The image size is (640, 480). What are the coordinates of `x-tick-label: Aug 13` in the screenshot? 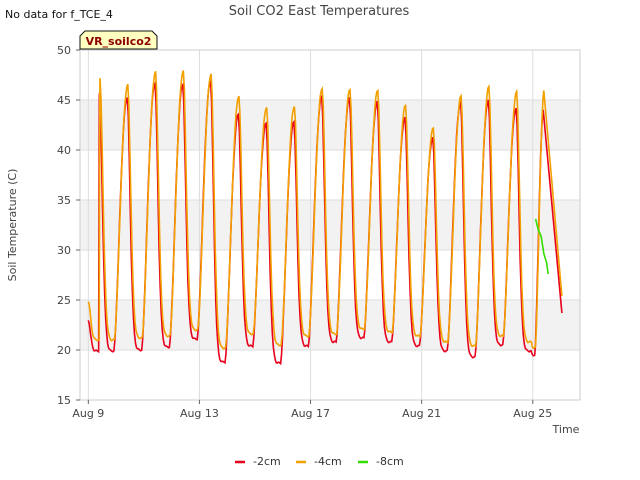 It's located at (199, 413).